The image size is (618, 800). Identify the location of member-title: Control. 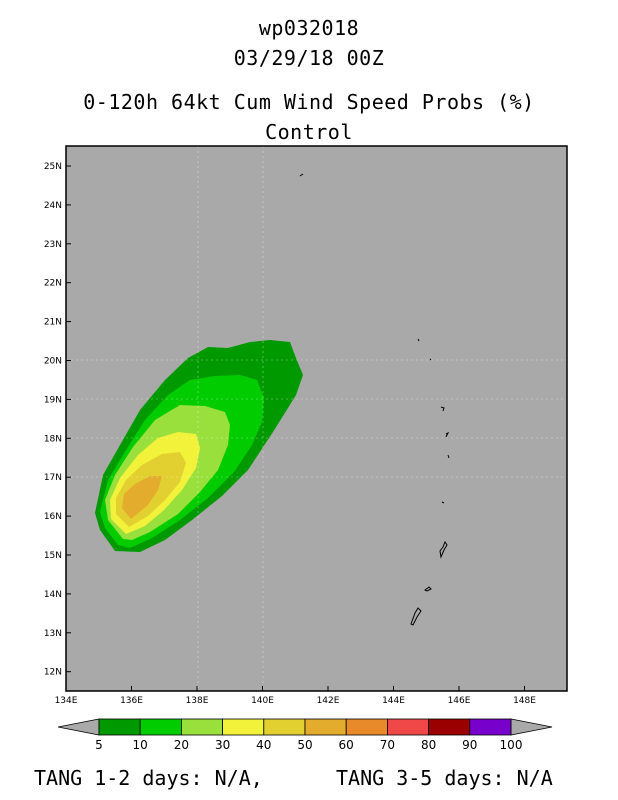
(309, 132).